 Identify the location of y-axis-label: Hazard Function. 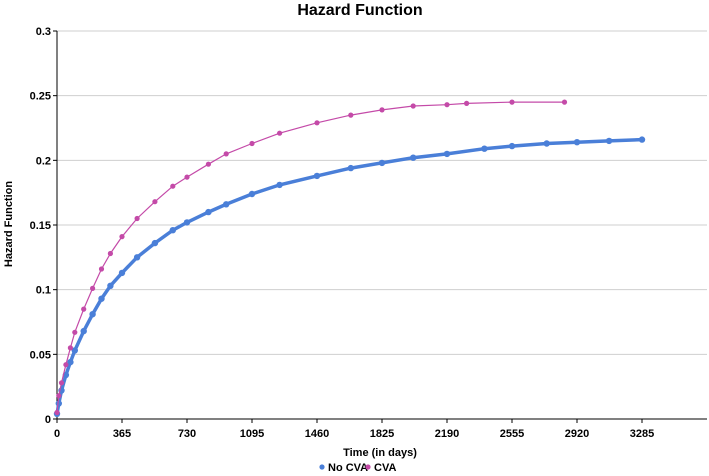
(9, 224).